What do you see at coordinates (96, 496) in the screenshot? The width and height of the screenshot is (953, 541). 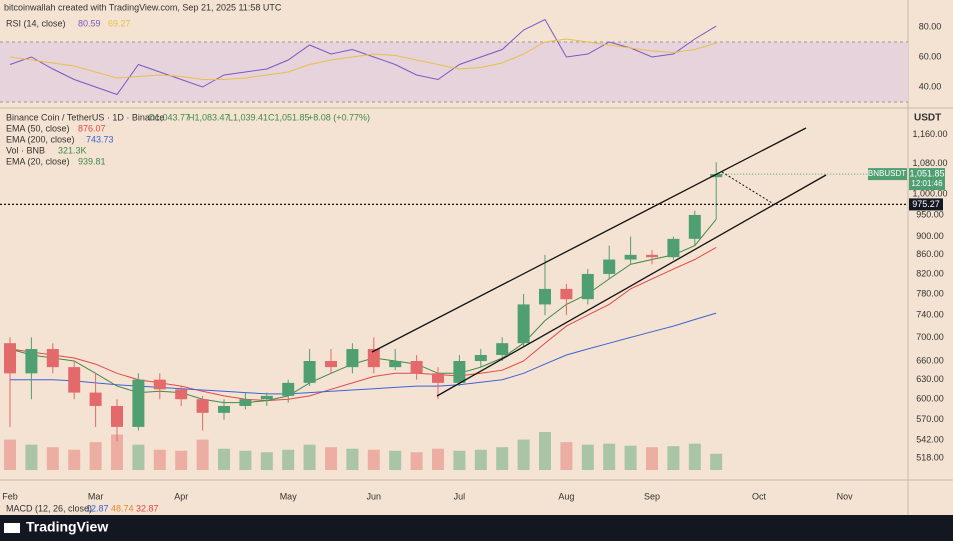 I see `x-tick-label: Mar` at bounding box center [96, 496].